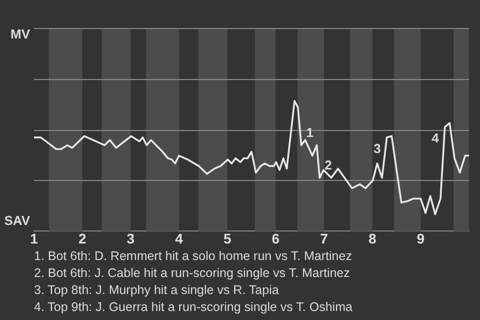 This screenshot has height=320, width=480. What do you see at coordinates (157, 290) in the screenshot?
I see `text: 3. Top 8th: J. Murphy hit a single vs R. Tapia` at bounding box center [157, 290].